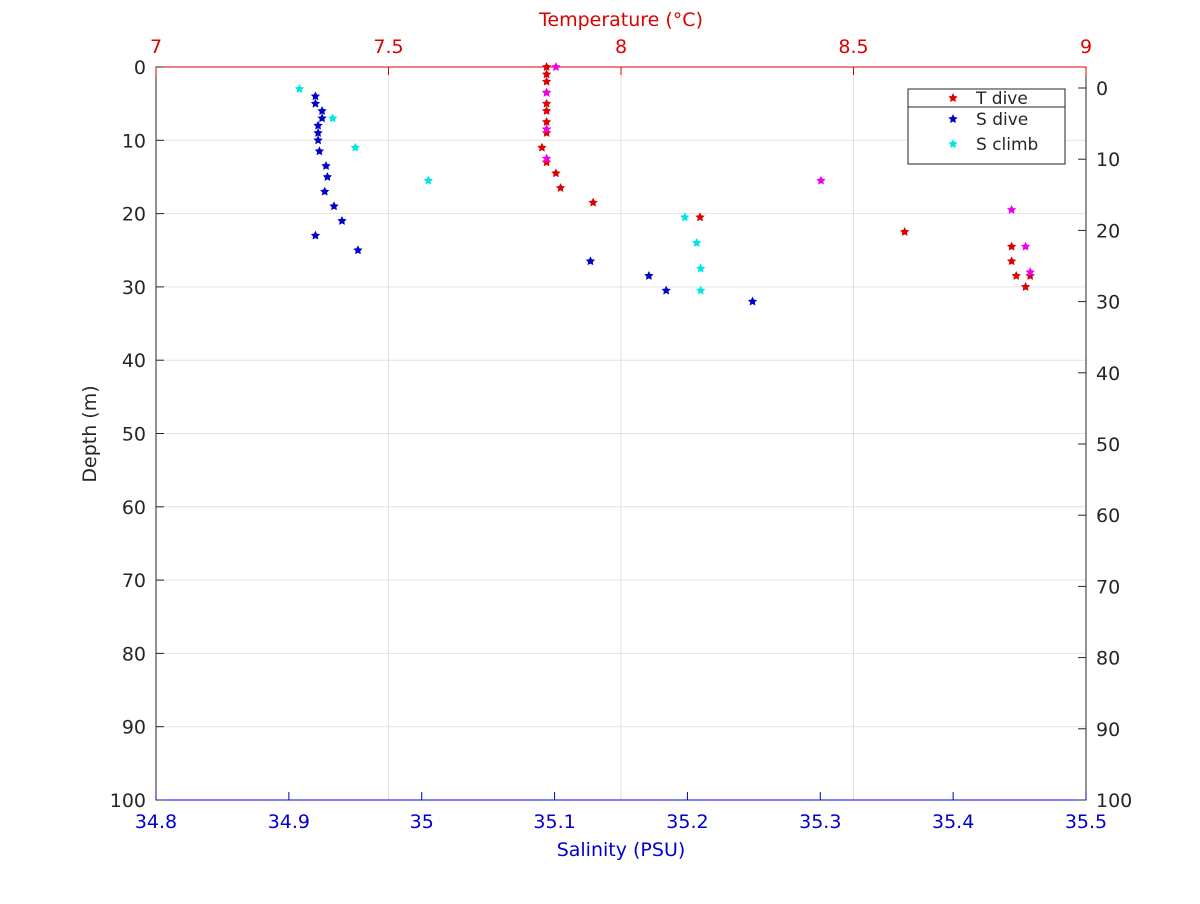 This screenshot has height=904, width=1200. What do you see at coordinates (1108, 303) in the screenshot?
I see `tick-label-depth-right: 30` at bounding box center [1108, 303].